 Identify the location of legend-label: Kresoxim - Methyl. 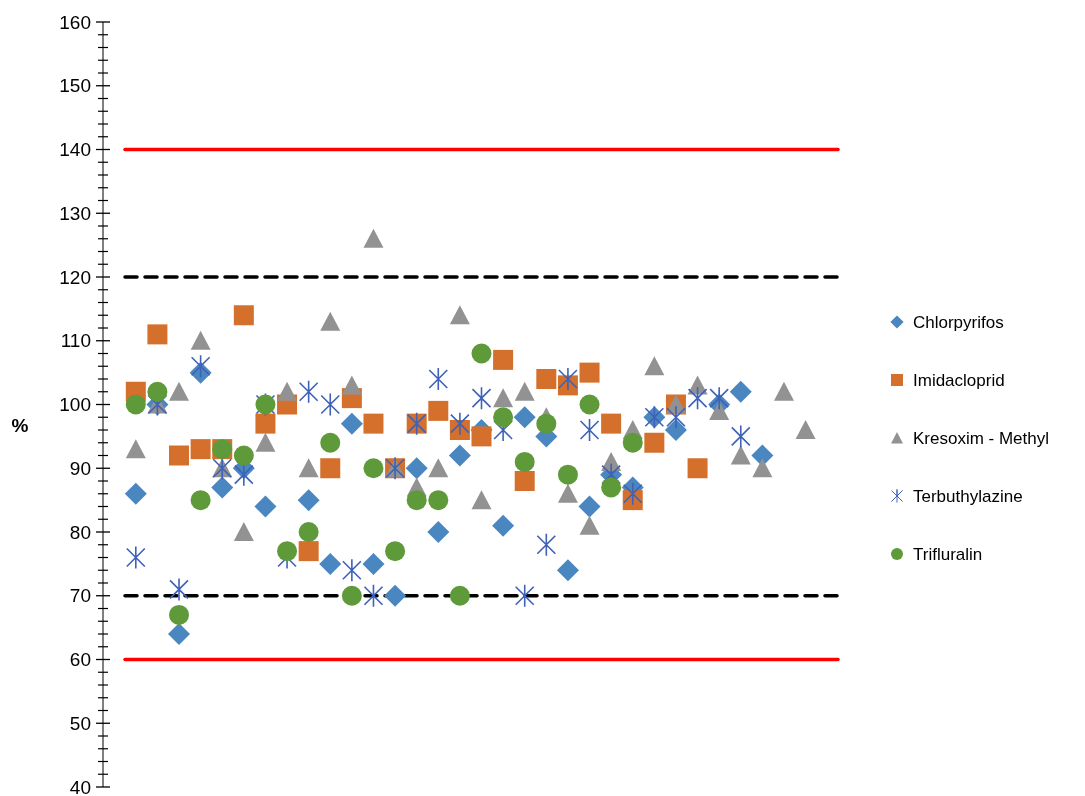
(981, 438).